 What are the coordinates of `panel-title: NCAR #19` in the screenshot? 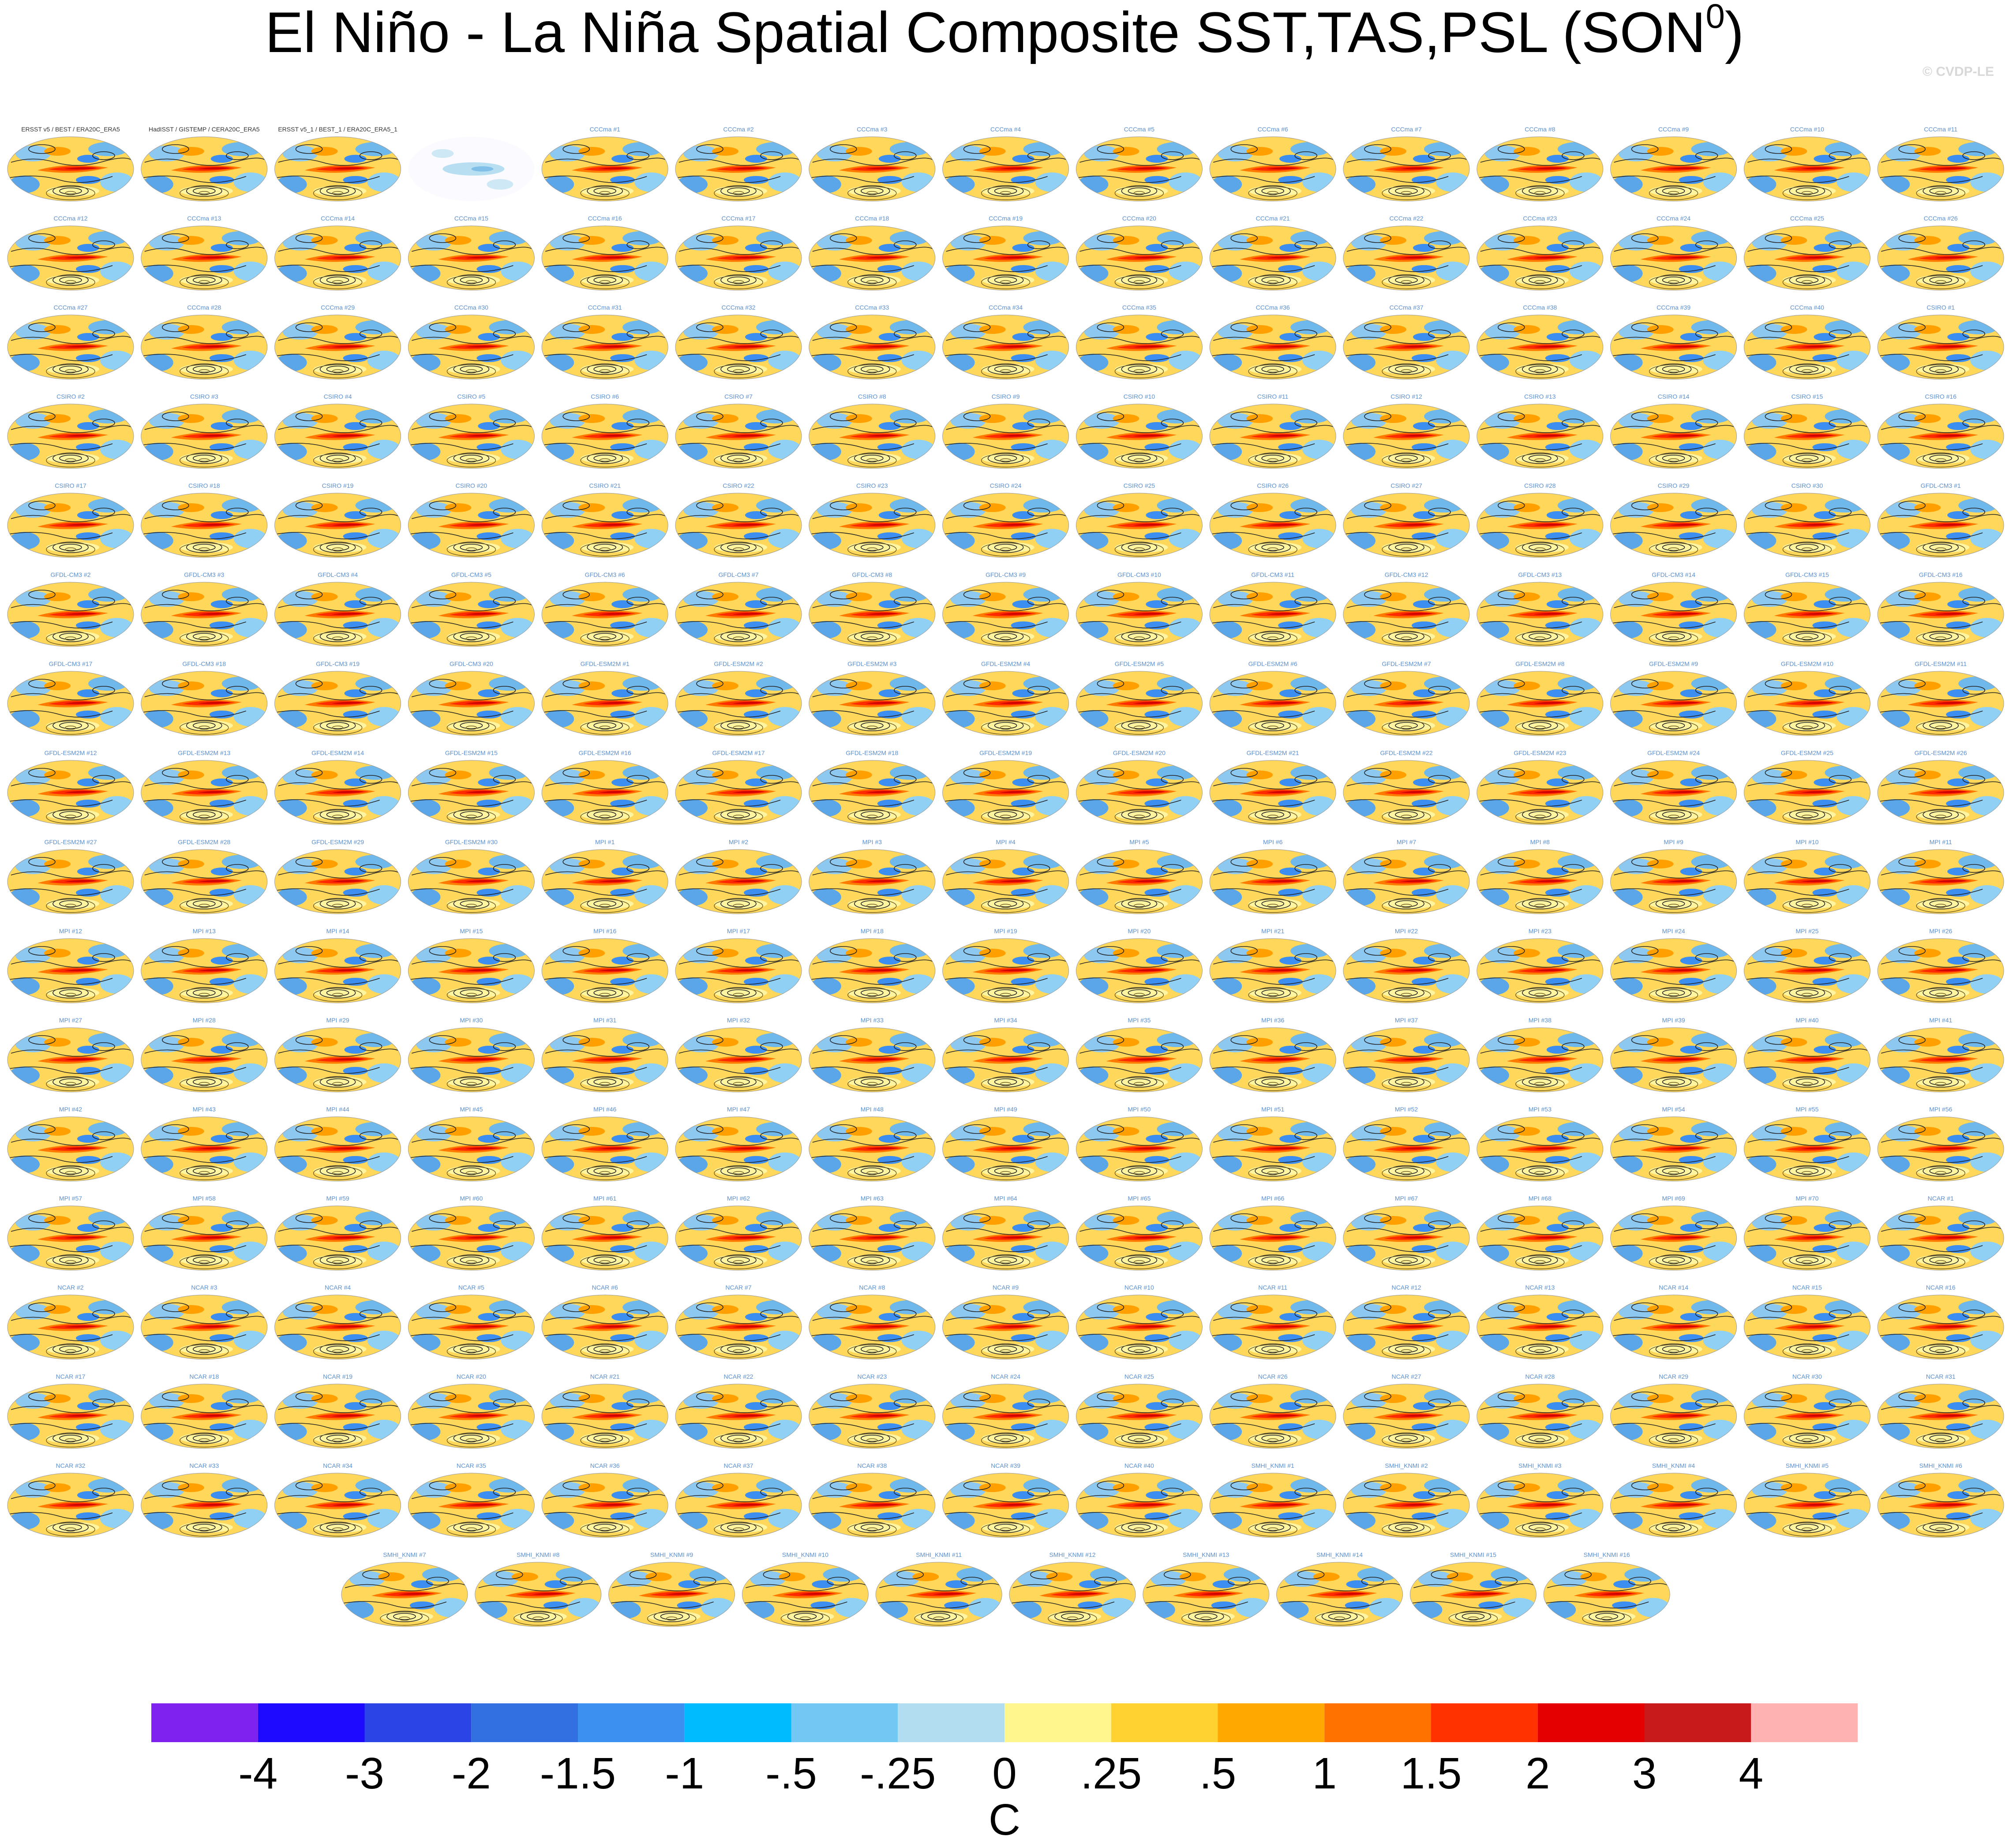 It's located at (337, 1376).